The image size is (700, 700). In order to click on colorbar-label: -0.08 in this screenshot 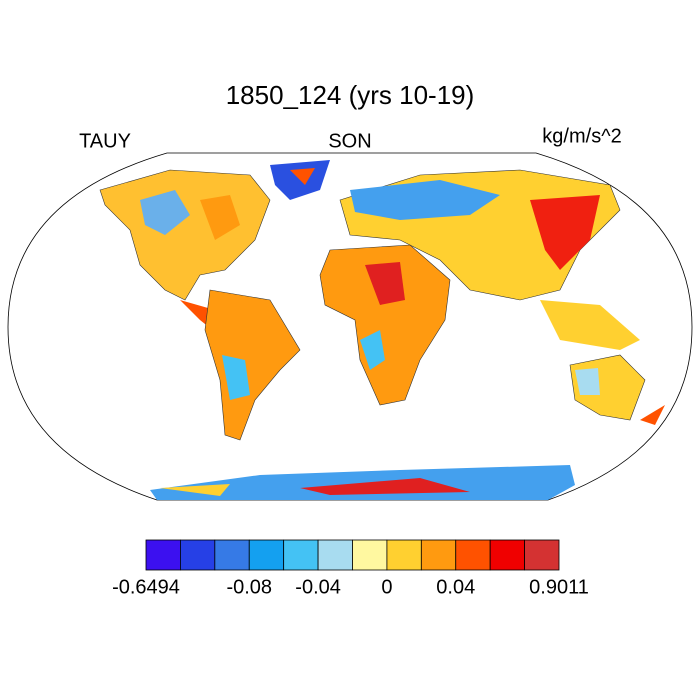, I will do `click(249, 587)`.